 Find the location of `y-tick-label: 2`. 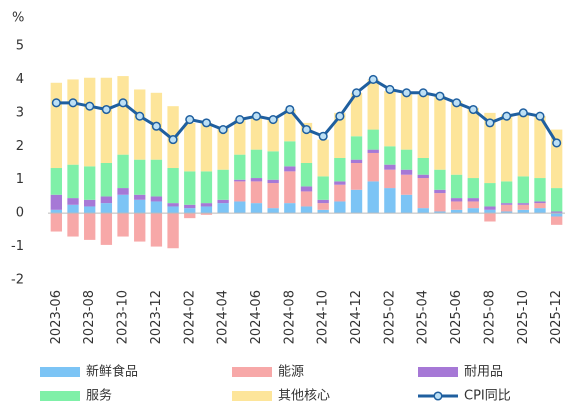

y-tick-label: 2 is located at coordinates (20, 146).